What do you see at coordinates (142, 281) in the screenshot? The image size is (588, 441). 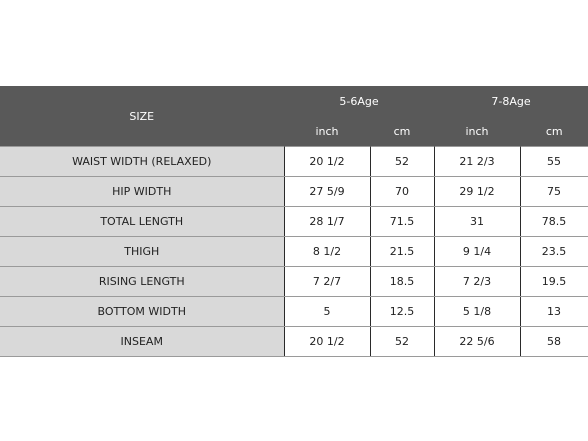 I see `row-label: RISING LENGTH` at bounding box center [142, 281].